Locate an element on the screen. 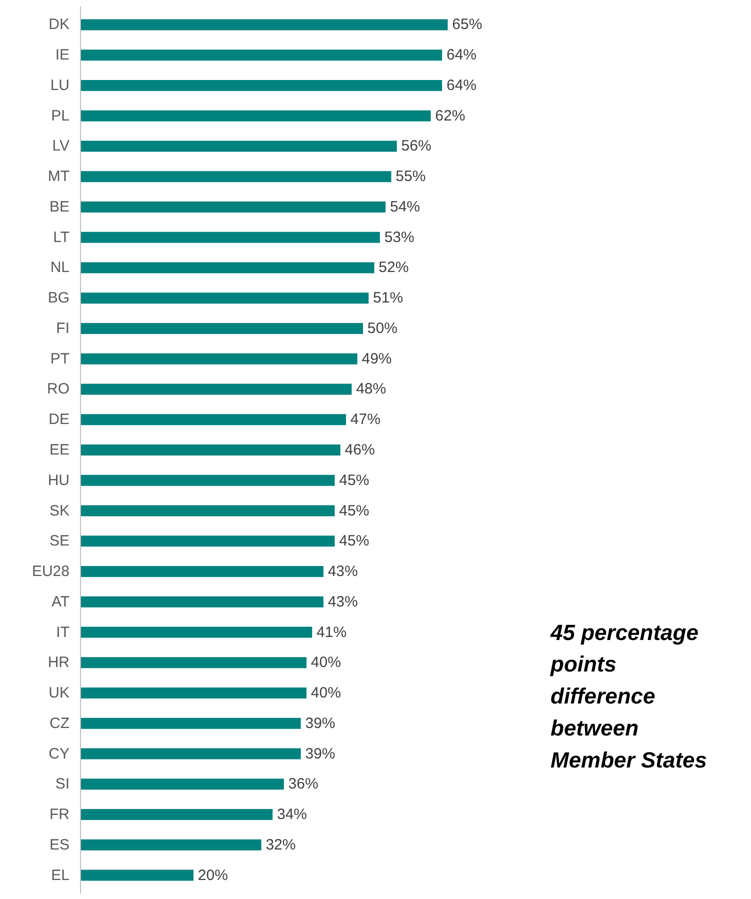 The image size is (751, 899). y-tick-label: FI is located at coordinates (63, 328).